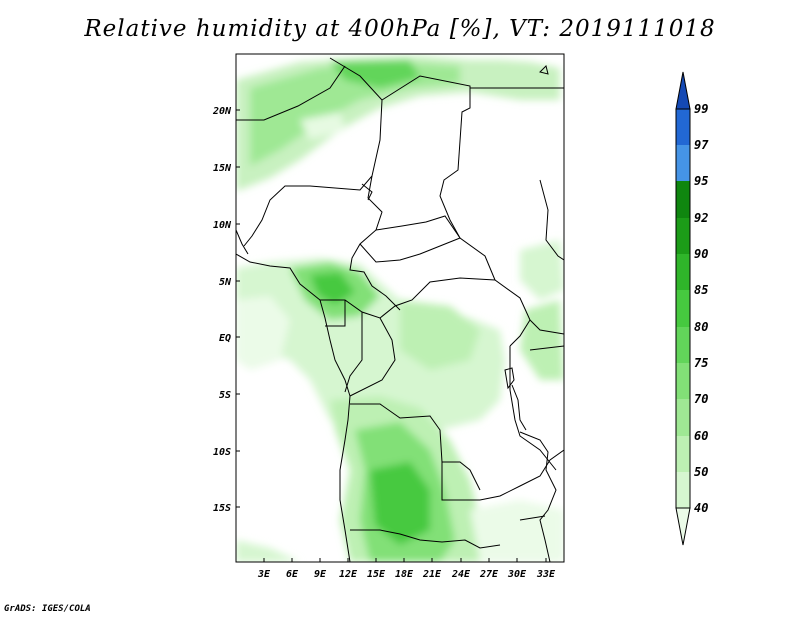 This screenshot has height=618, width=800. Describe the element at coordinates (701, 145) in the screenshot. I see `colorbar-label: 97` at that location.